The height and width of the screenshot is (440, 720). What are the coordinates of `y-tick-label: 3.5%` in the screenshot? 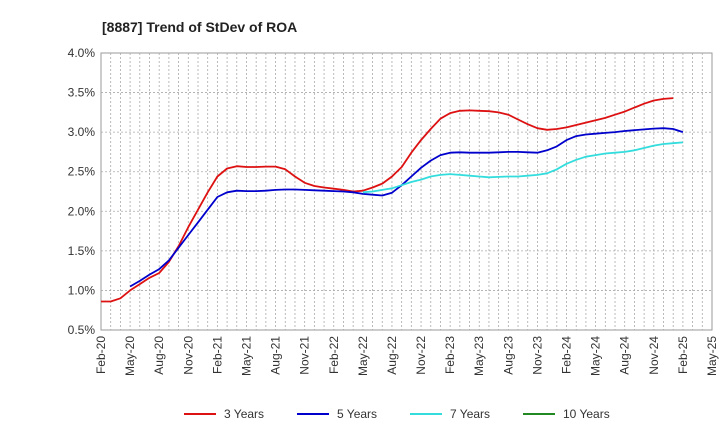 It's located at (82, 93).